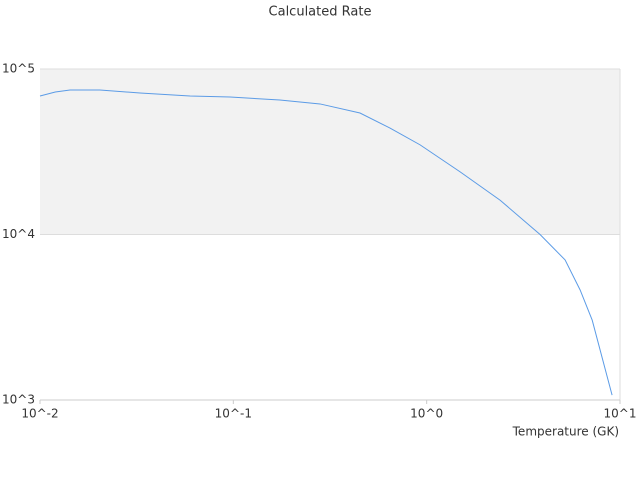  What do you see at coordinates (39, 414) in the screenshot?
I see `x-tick-label: 10^-2` at bounding box center [39, 414].